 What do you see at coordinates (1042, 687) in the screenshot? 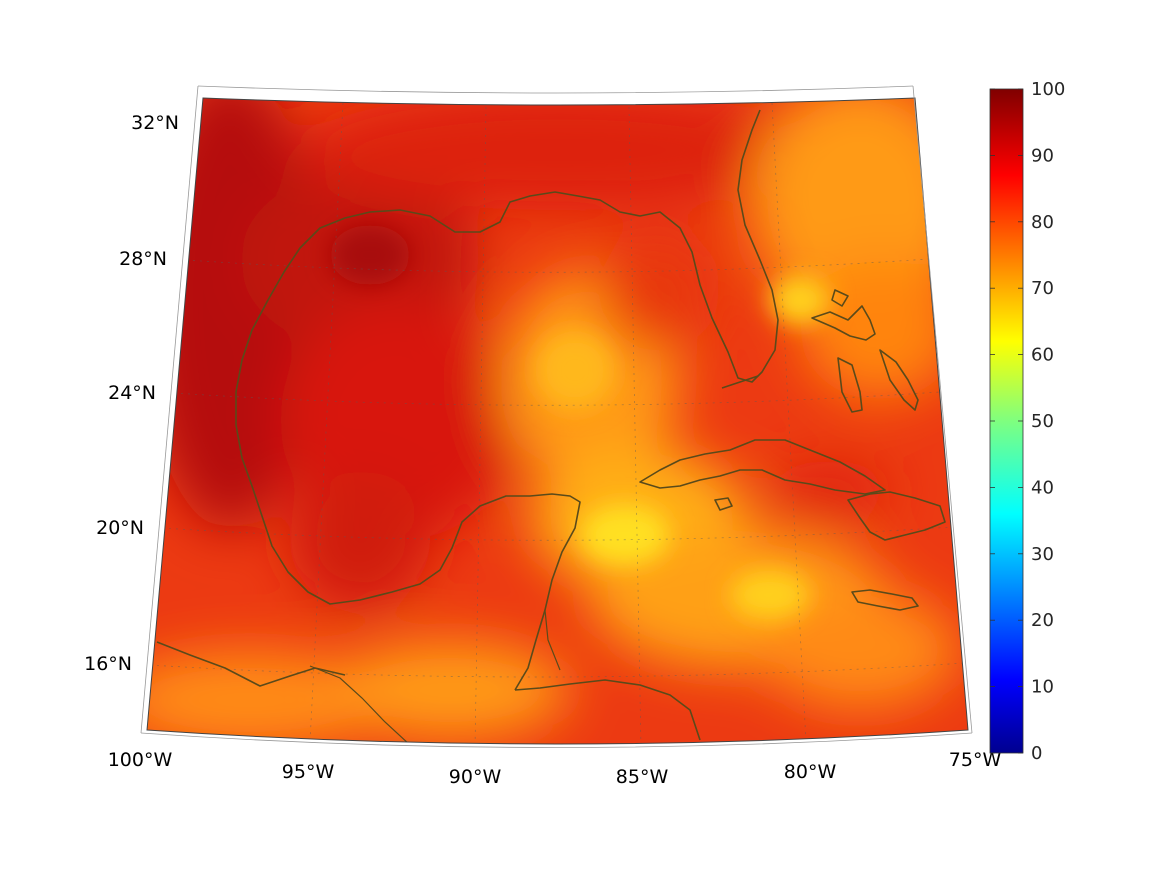
I see `colorbar-tick-label: 10` at bounding box center [1042, 687].